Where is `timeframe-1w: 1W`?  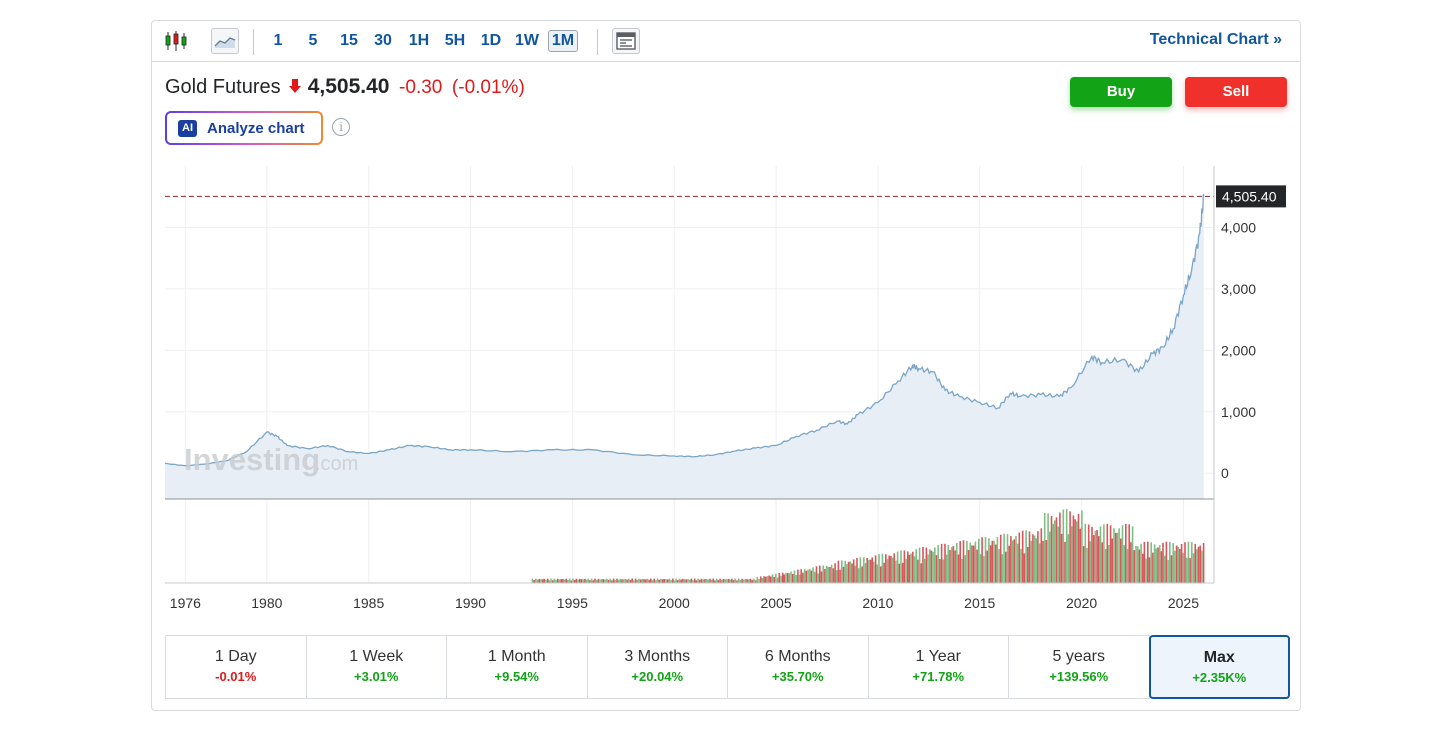 timeframe-1w: 1W is located at coordinates (527, 40).